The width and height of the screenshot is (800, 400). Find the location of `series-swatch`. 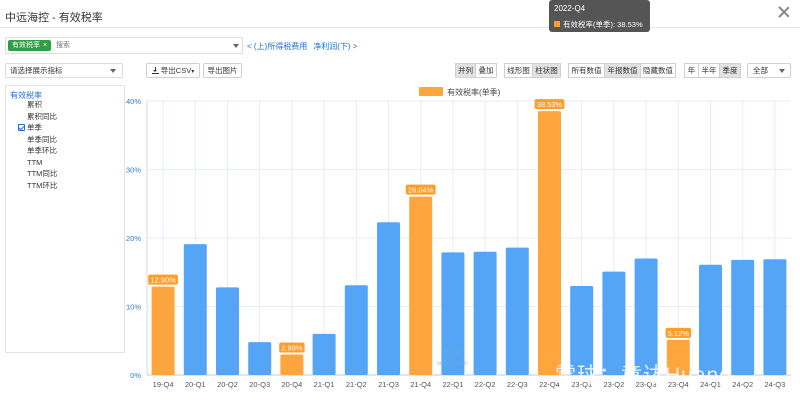

series-swatch is located at coordinates (557, 24).